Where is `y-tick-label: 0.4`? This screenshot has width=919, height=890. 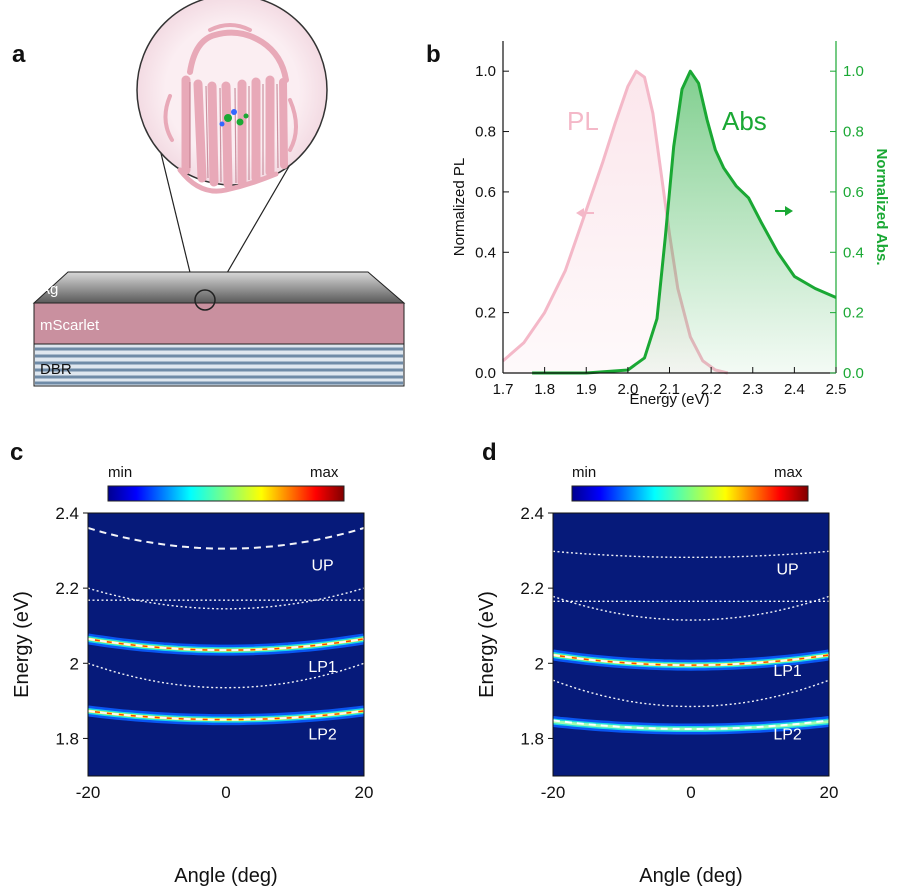
y-tick-label: 0.4 is located at coordinates (485, 252).